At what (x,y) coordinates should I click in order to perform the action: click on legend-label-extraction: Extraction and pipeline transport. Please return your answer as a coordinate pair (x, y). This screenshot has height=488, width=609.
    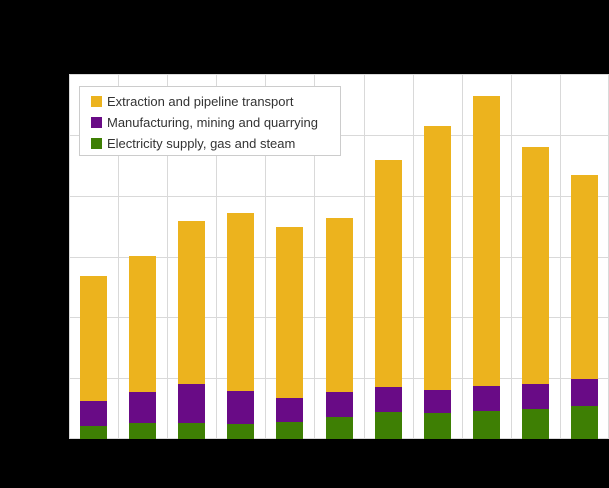
    Looking at the image, I should click on (200, 101).